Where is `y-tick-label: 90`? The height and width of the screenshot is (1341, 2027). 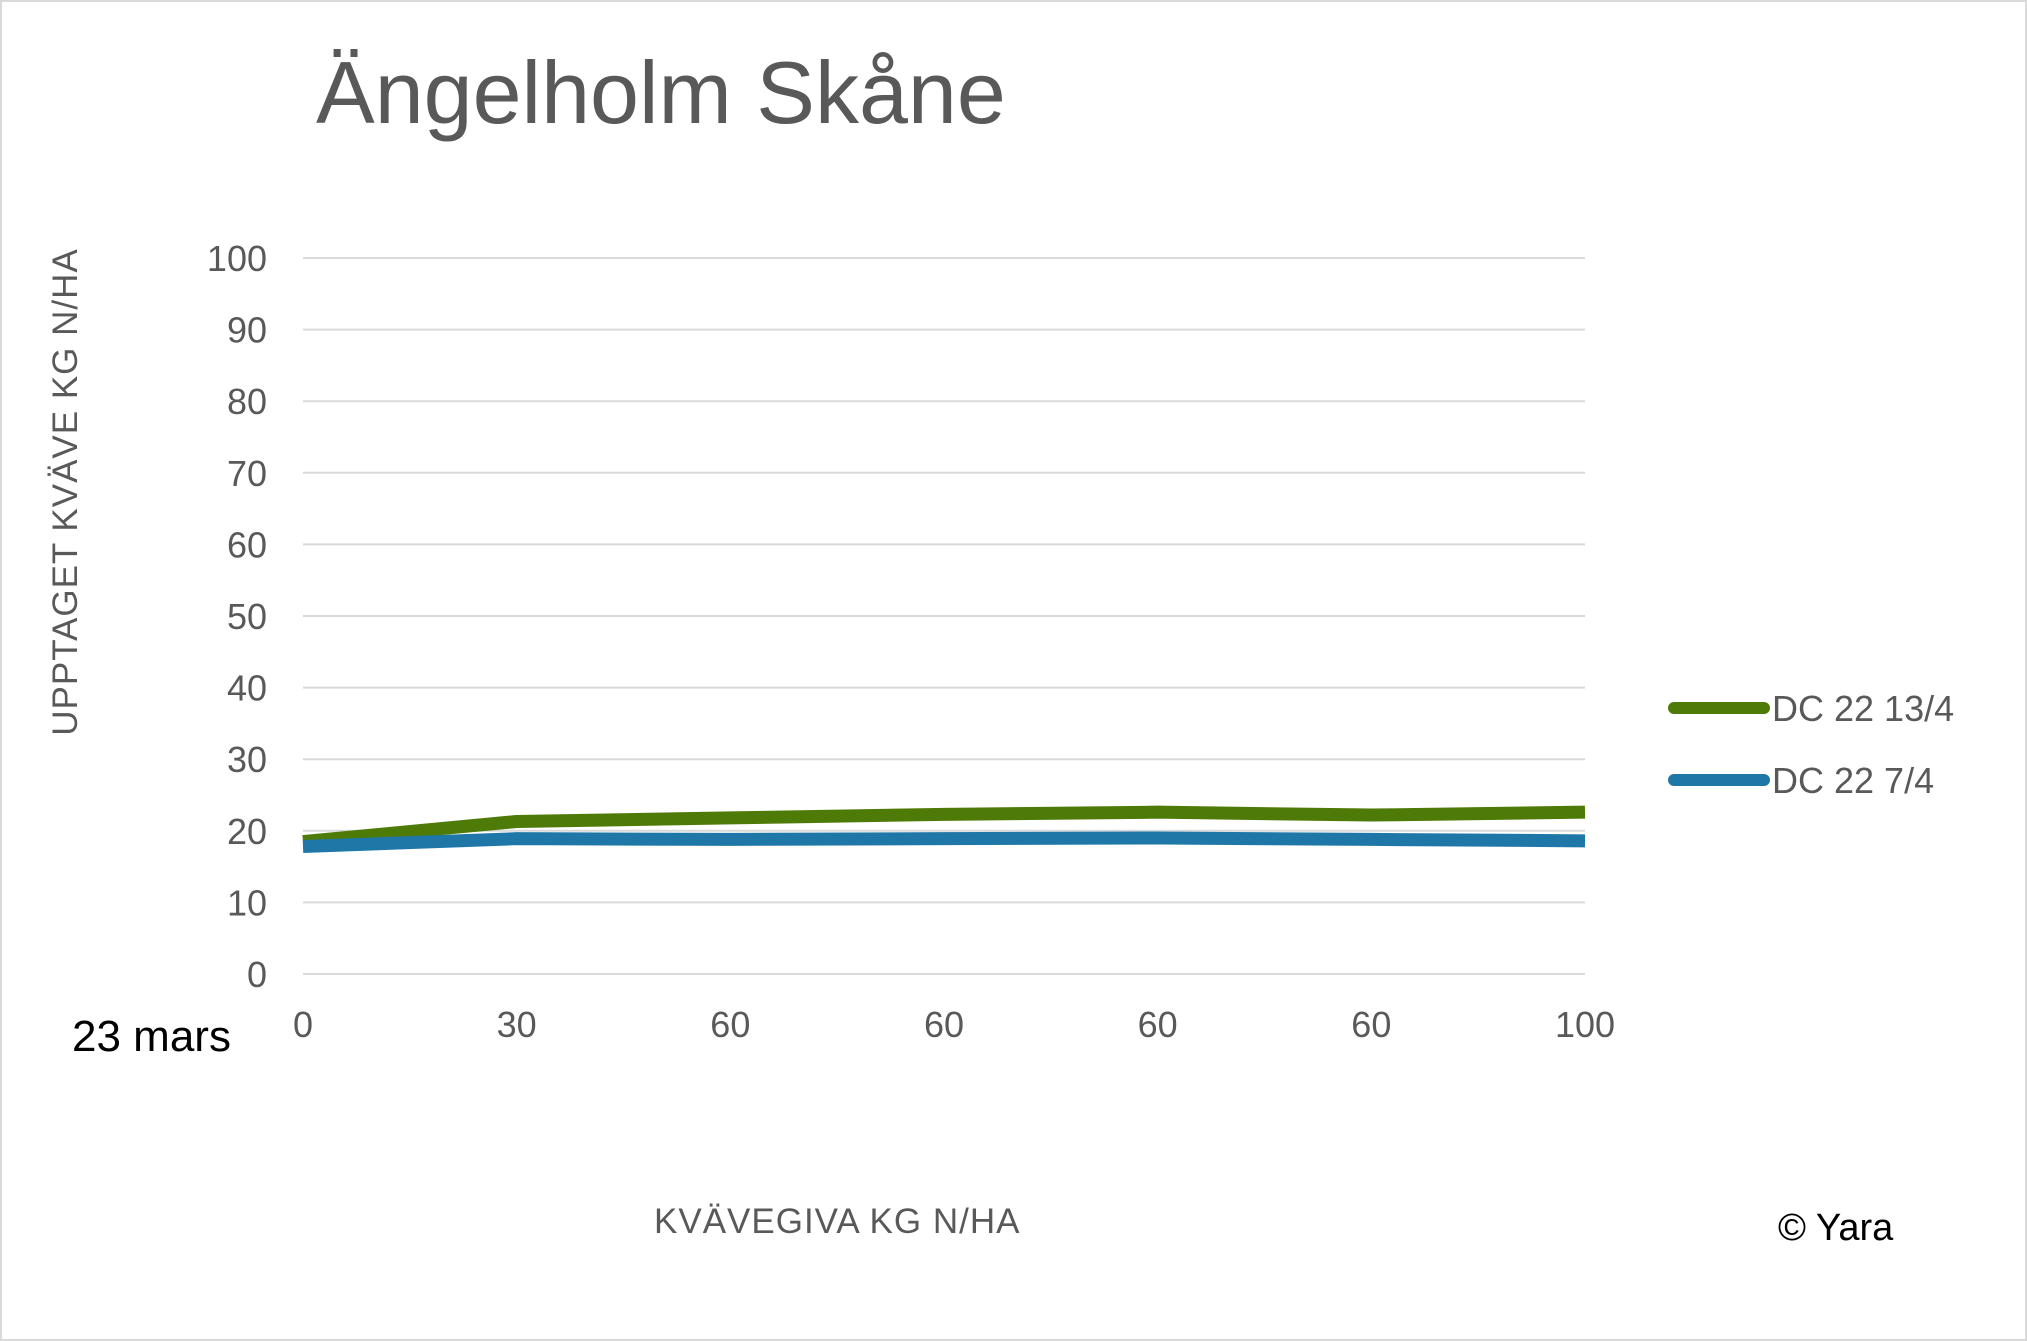
y-tick-label: 90 is located at coordinates (247, 330).